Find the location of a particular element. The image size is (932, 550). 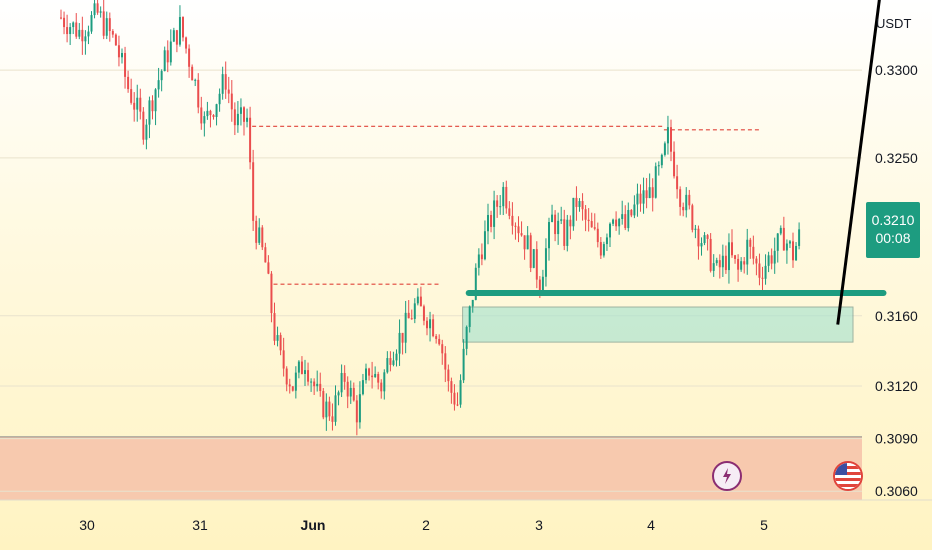

us-flag-icon is located at coordinates (848, 476).